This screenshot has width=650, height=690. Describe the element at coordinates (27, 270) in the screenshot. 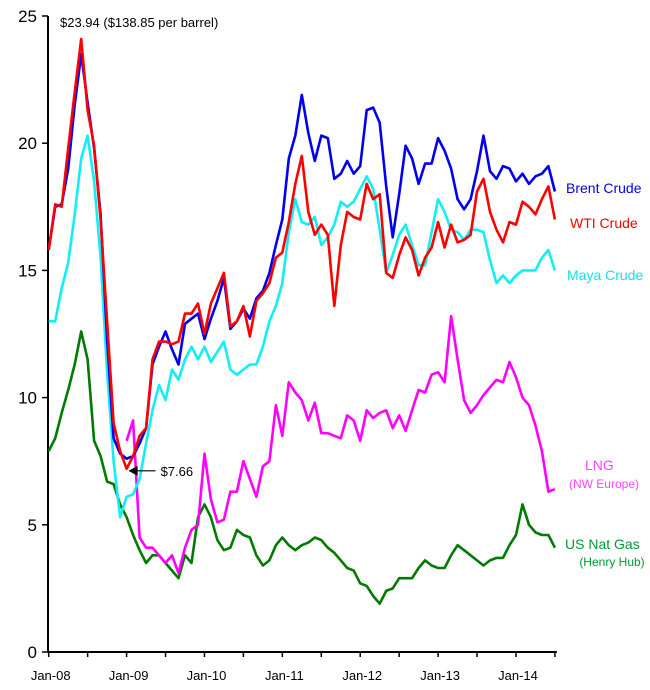

I see `y-tick-label: 15` at that location.